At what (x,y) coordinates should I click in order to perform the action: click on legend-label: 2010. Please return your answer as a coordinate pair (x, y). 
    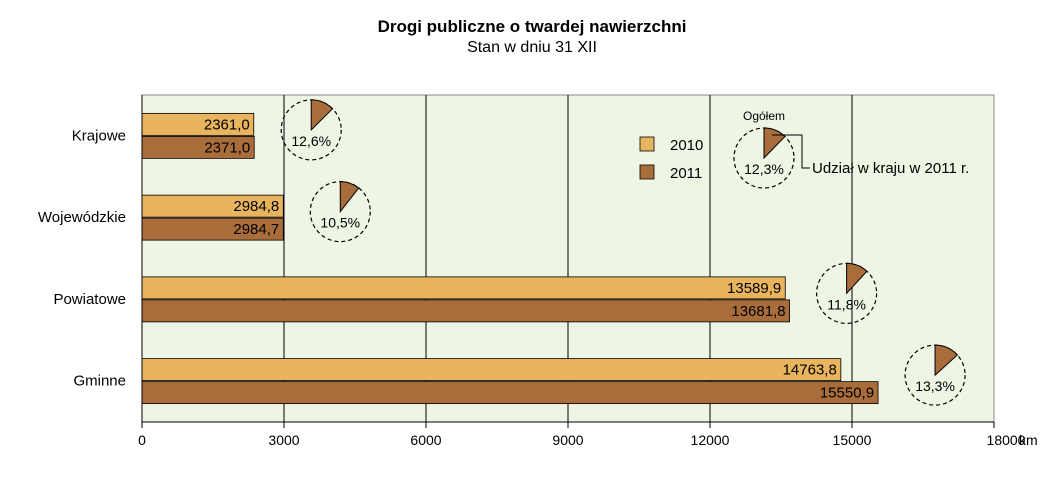
    Looking at the image, I should click on (686, 145).